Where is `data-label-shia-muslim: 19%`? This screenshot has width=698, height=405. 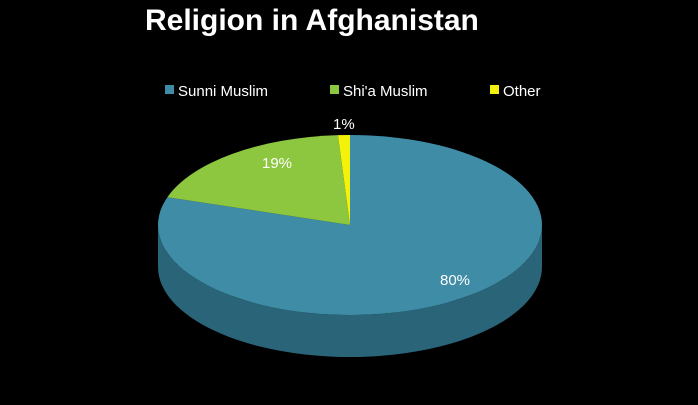 data-label-shia-muslim: 19% is located at coordinates (277, 163).